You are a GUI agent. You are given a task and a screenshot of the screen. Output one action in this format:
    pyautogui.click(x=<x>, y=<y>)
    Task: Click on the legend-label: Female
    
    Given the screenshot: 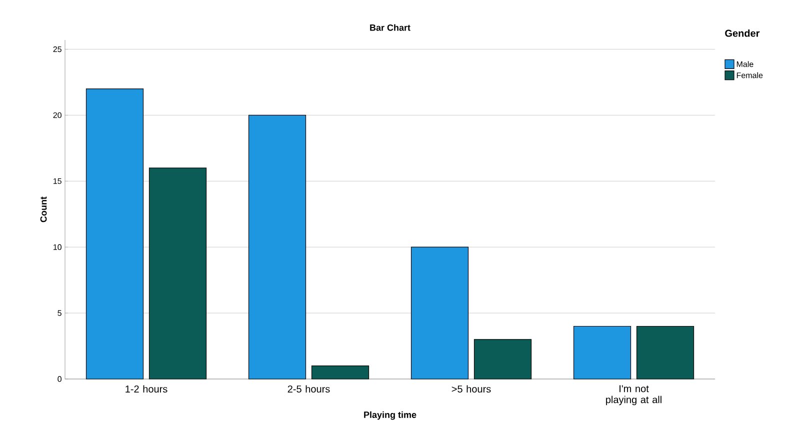 What is the action you would take?
    pyautogui.click(x=749, y=75)
    